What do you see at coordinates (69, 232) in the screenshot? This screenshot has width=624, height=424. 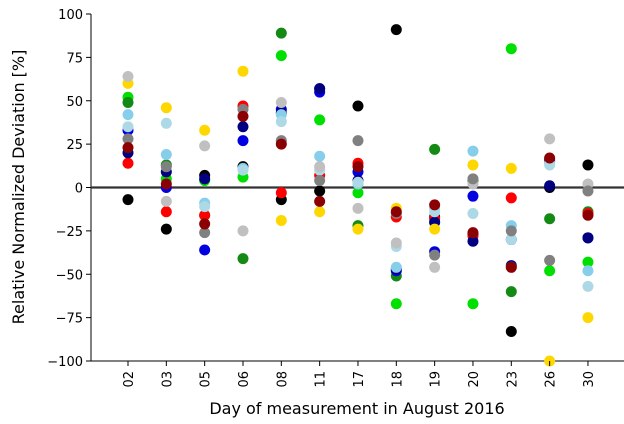 I see `y-tick-label: −25` at bounding box center [69, 232].